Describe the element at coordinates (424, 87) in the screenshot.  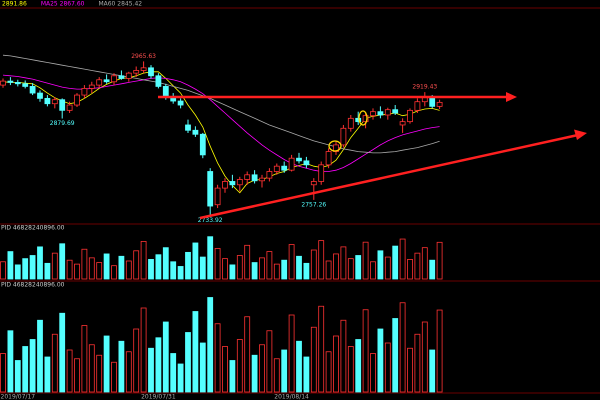
I see `high-label: 2919.43` at that location.